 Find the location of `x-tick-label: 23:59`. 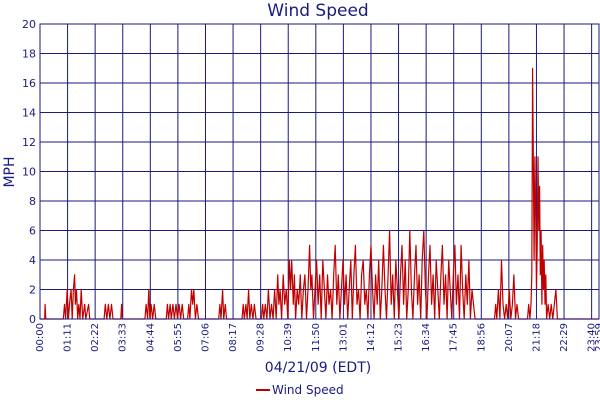

x-tick-label: 23:59 is located at coordinates (597, 337).